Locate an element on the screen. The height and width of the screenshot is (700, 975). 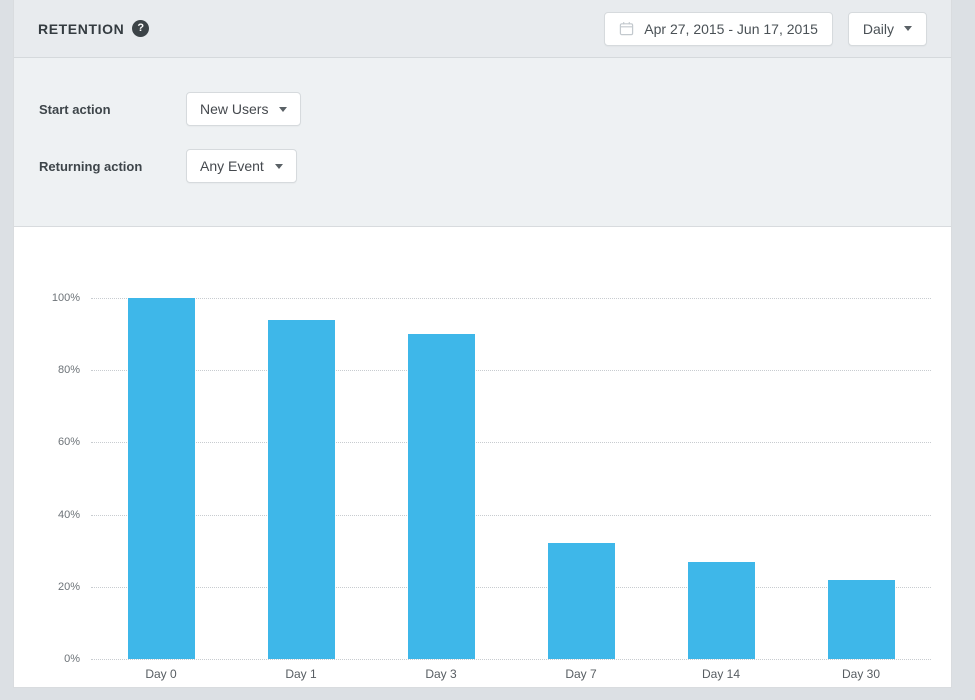
y-axis-tick-label: 100% is located at coordinates (65, 298).